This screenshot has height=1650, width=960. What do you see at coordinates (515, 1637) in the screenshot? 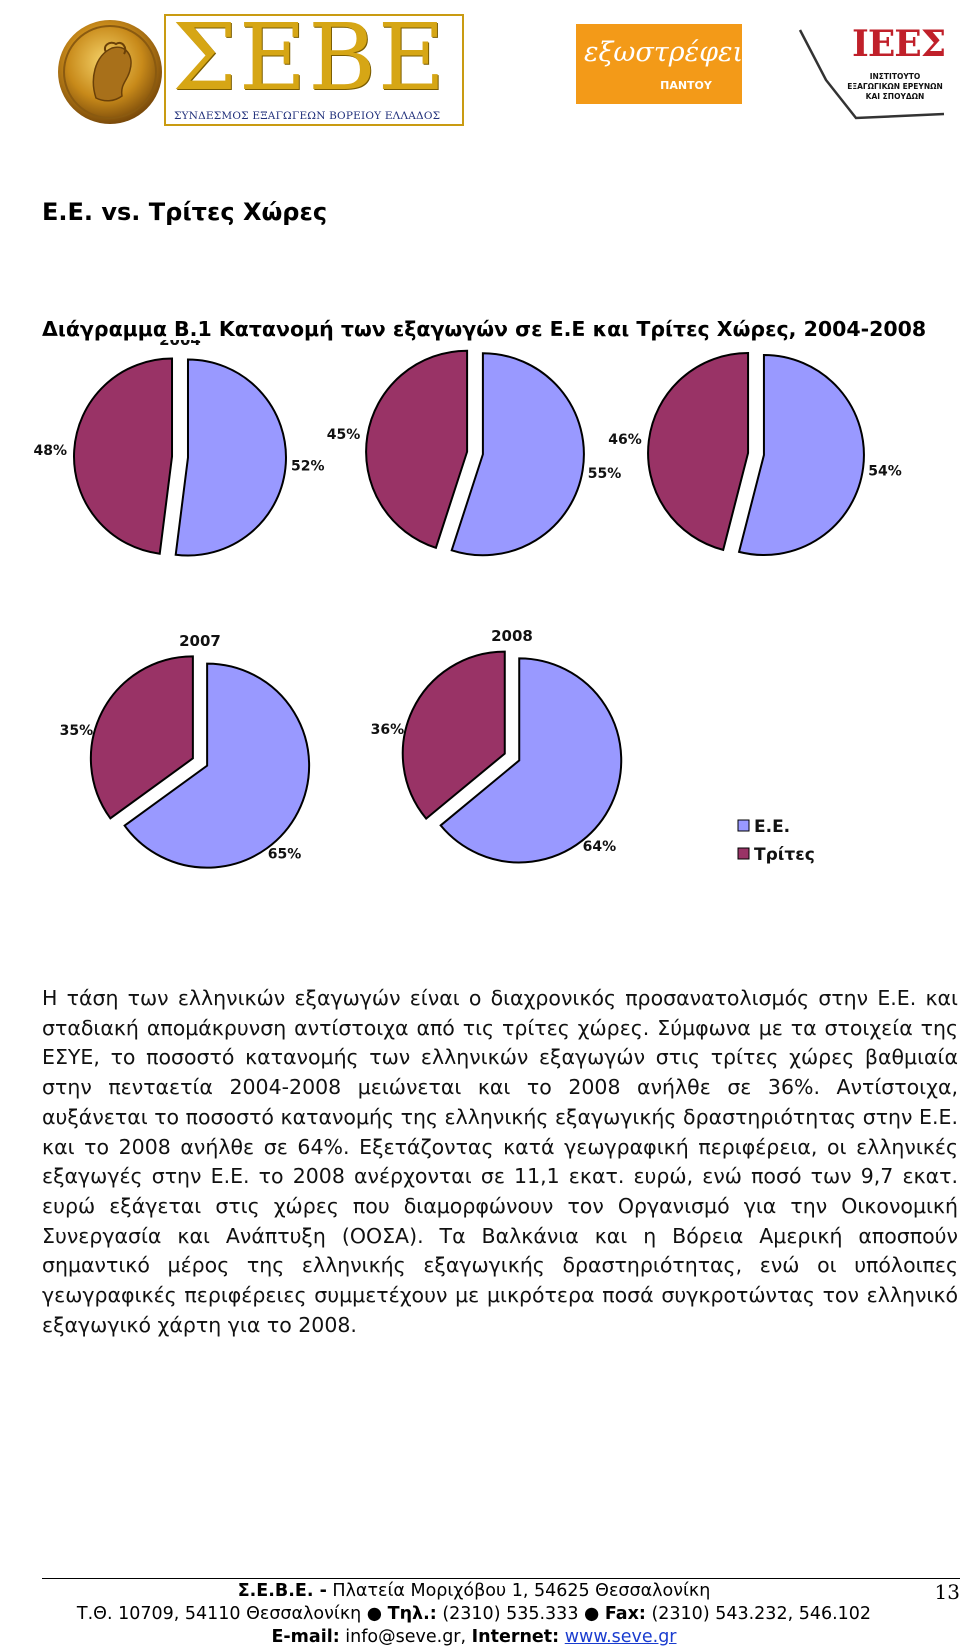
I see `footer-internet-label: Internet:` at bounding box center [515, 1637].